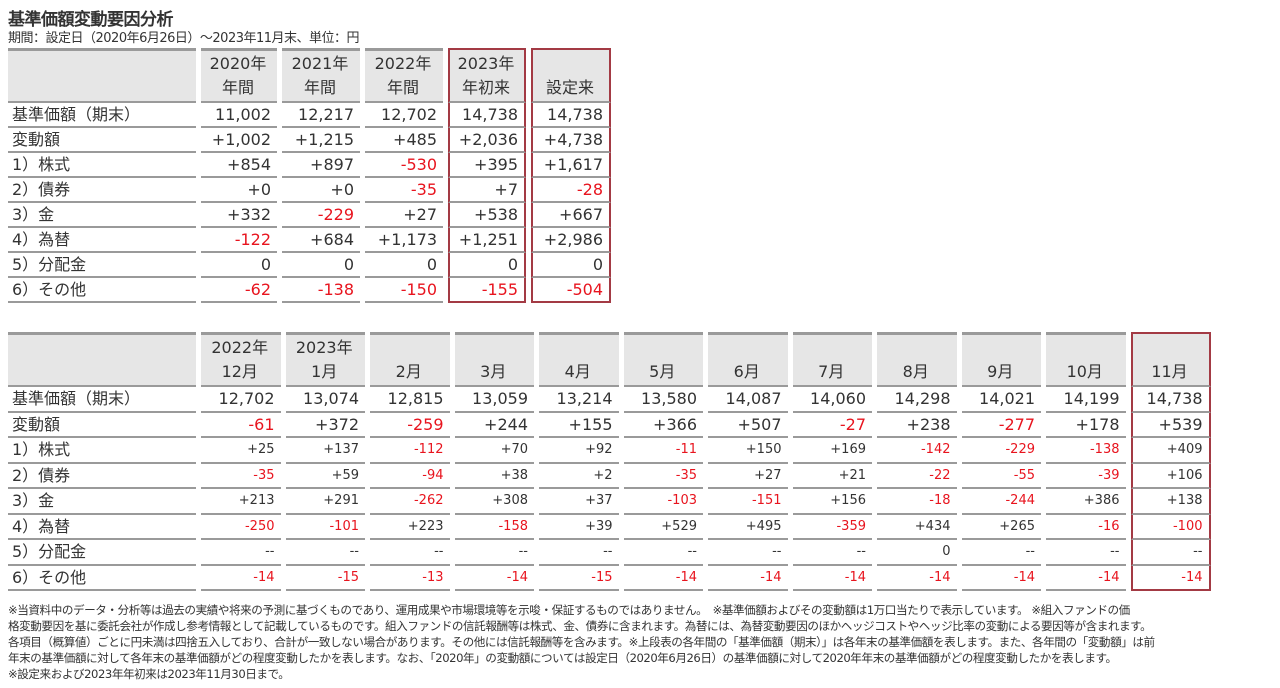  What do you see at coordinates (832, 400) in the screenshot?
I see `table-cell: 14,060` at bounding box center [832, 400].